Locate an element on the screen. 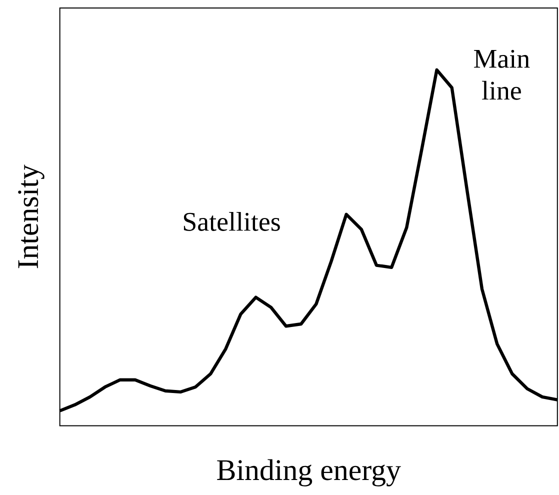 This screenshot has height=495, width=559. x-axis-title: Binding energy is located at coordinates (309, 473).